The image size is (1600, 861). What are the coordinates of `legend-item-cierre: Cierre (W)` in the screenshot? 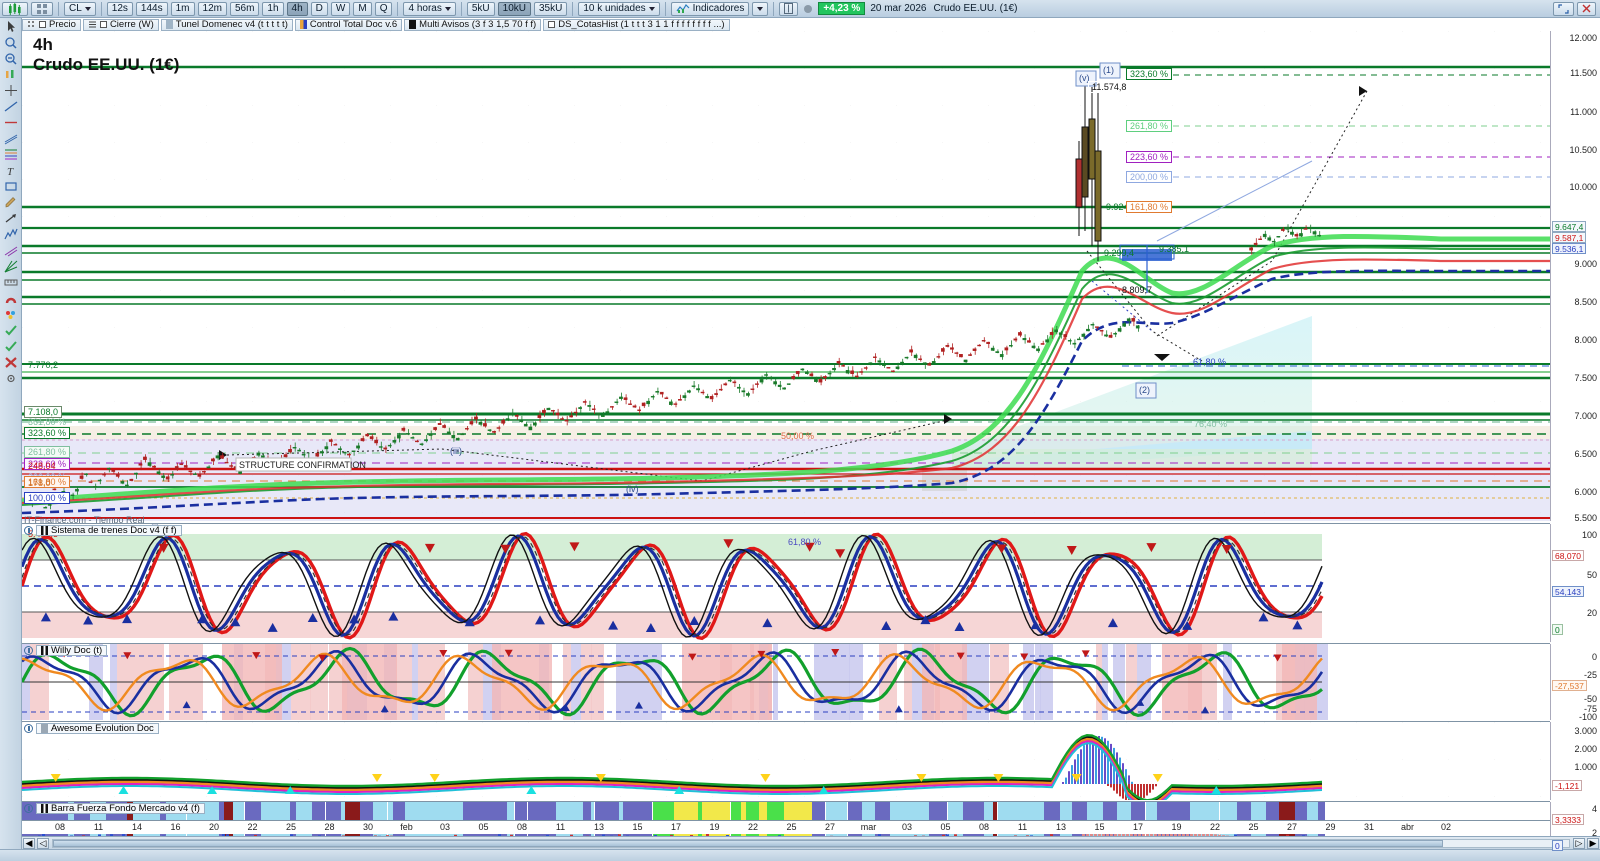 It's located at (120, 24).